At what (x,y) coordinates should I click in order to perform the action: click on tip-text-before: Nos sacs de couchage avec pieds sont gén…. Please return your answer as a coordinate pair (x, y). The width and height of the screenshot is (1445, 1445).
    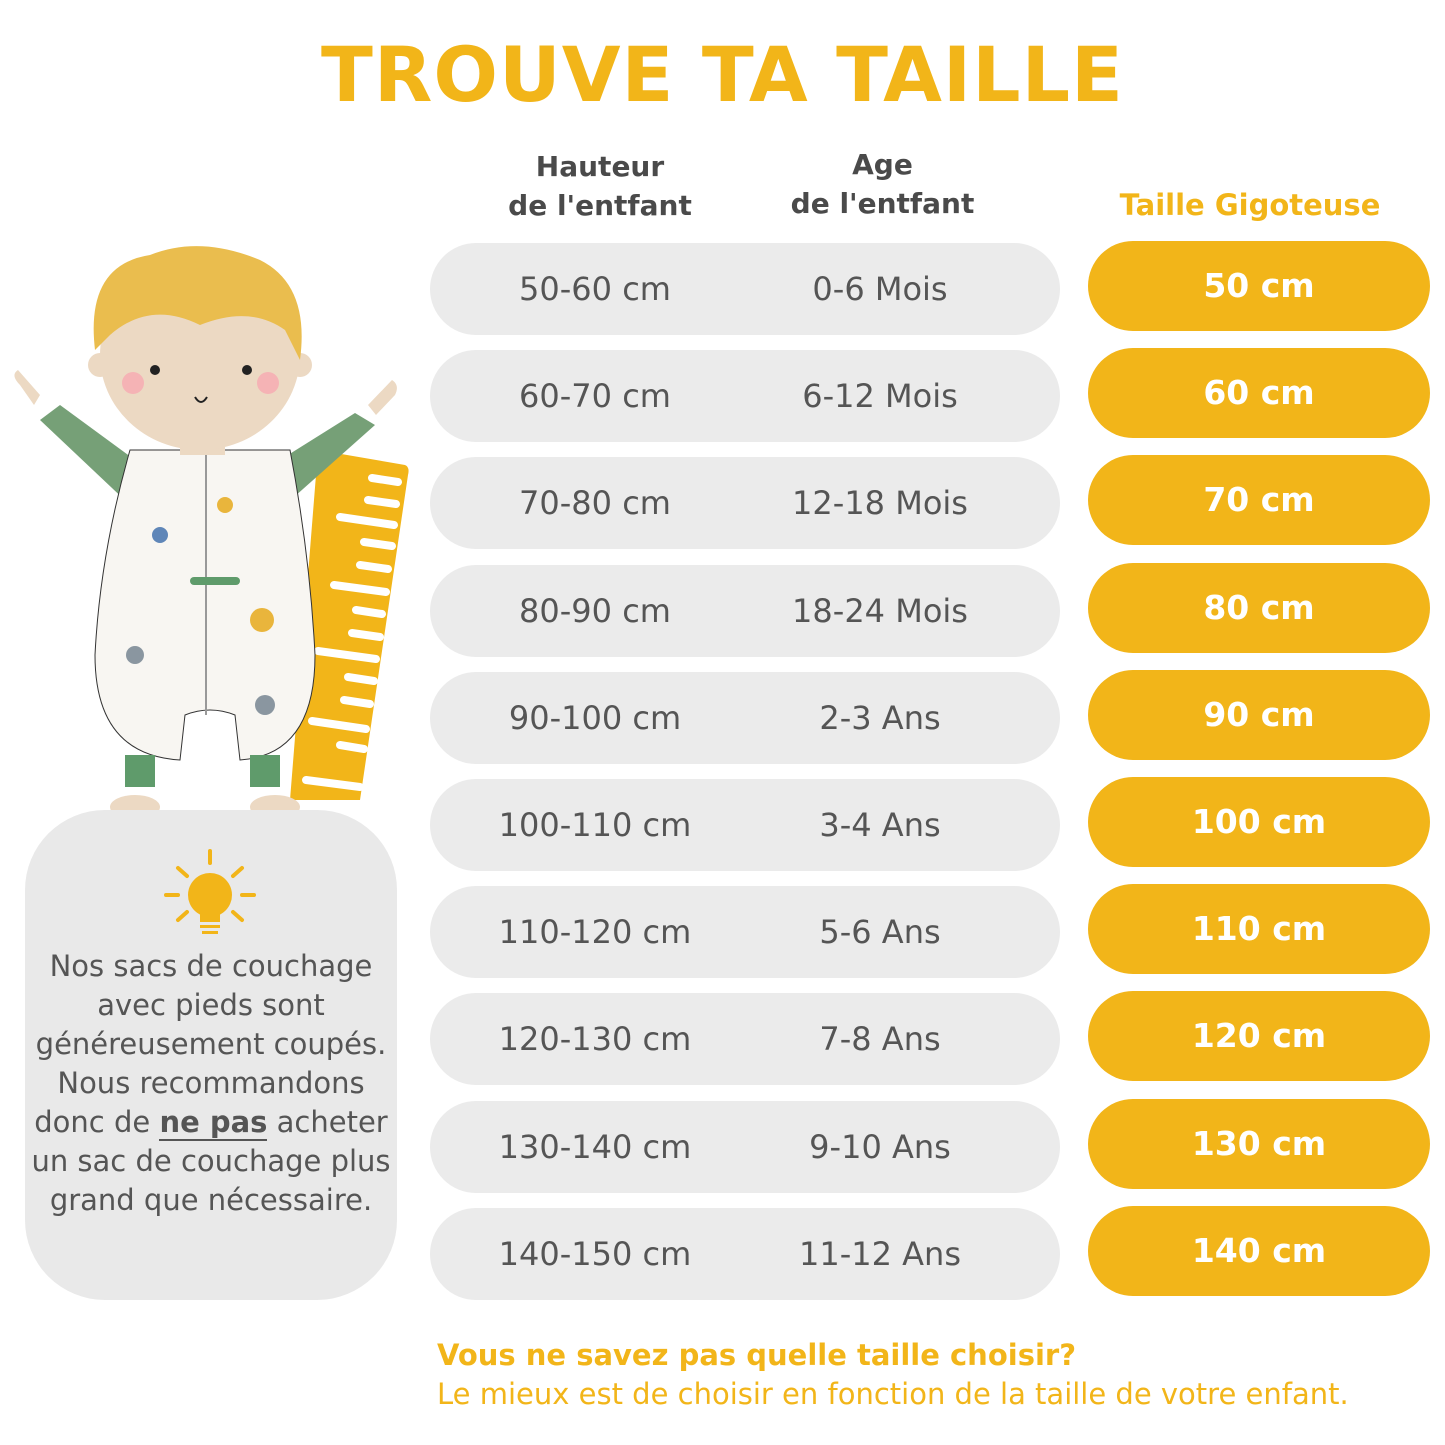
    Looking at the image, I should click on (210, 1044).